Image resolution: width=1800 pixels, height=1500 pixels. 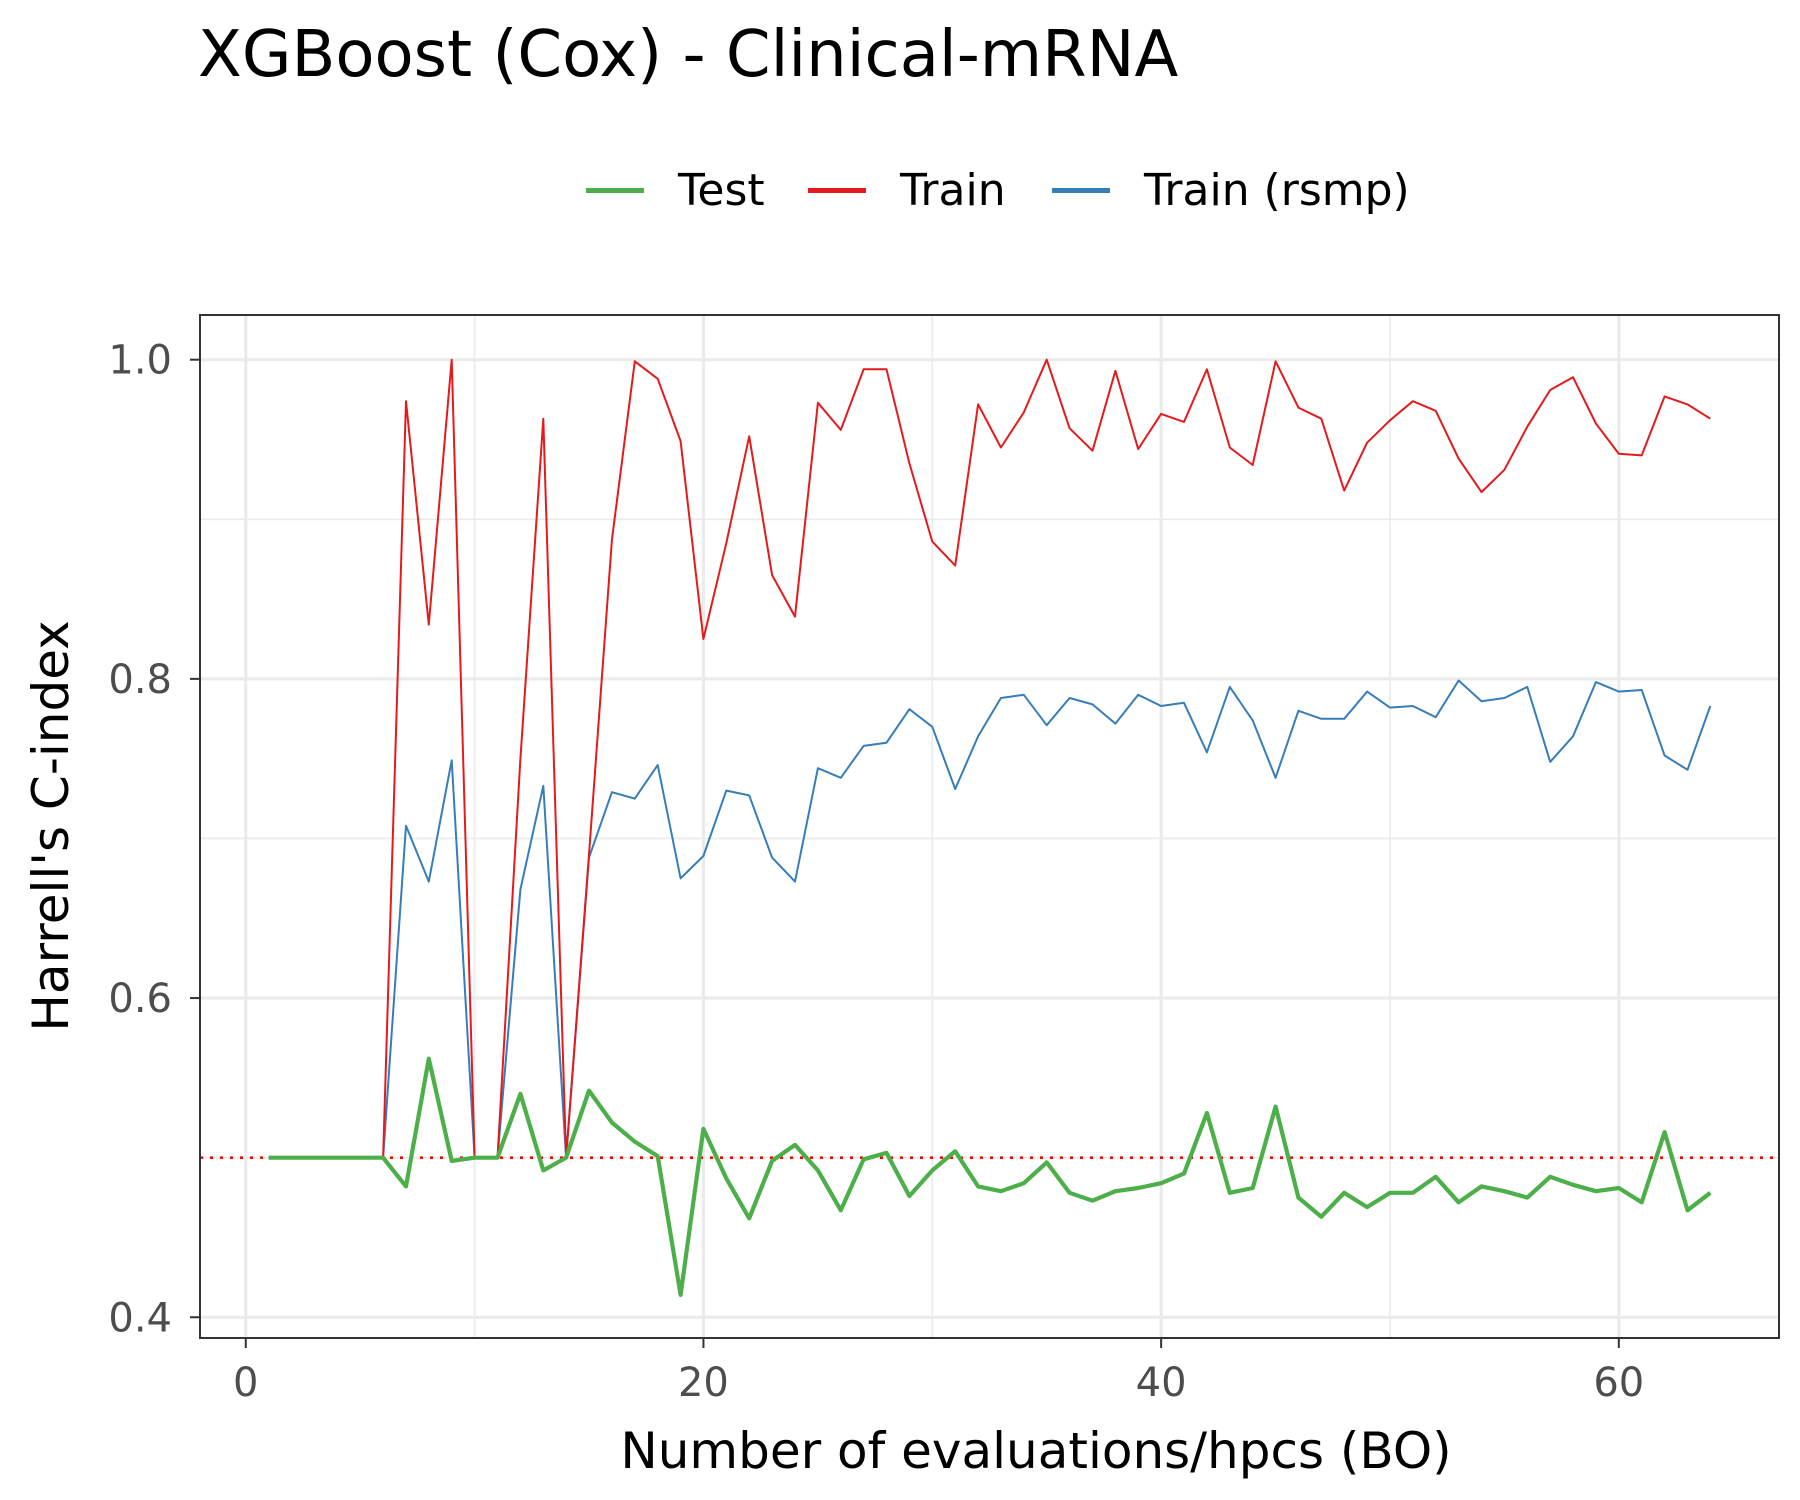 What do you see at coordinates (675, 190) in the screenshot?
I see `legend-item-test: Test` at bounding box center [675, 190].